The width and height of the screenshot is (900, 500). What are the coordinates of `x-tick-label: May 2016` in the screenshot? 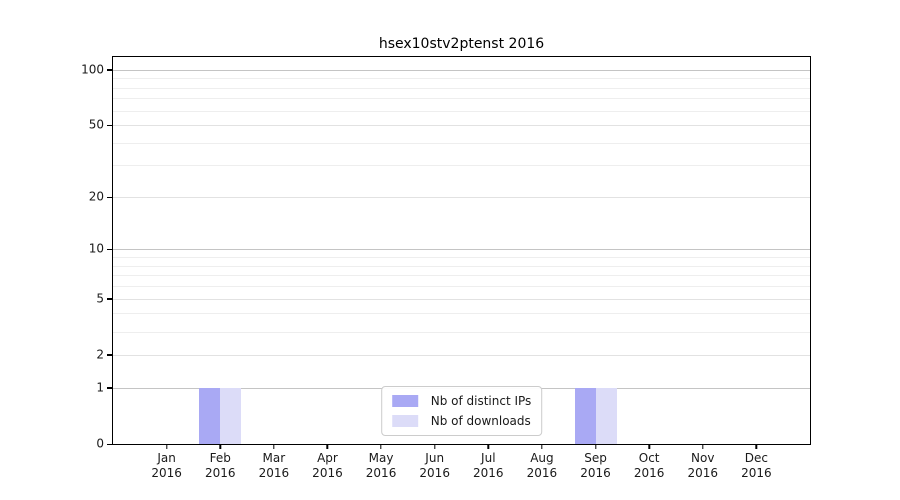 It's located at (381, 466).